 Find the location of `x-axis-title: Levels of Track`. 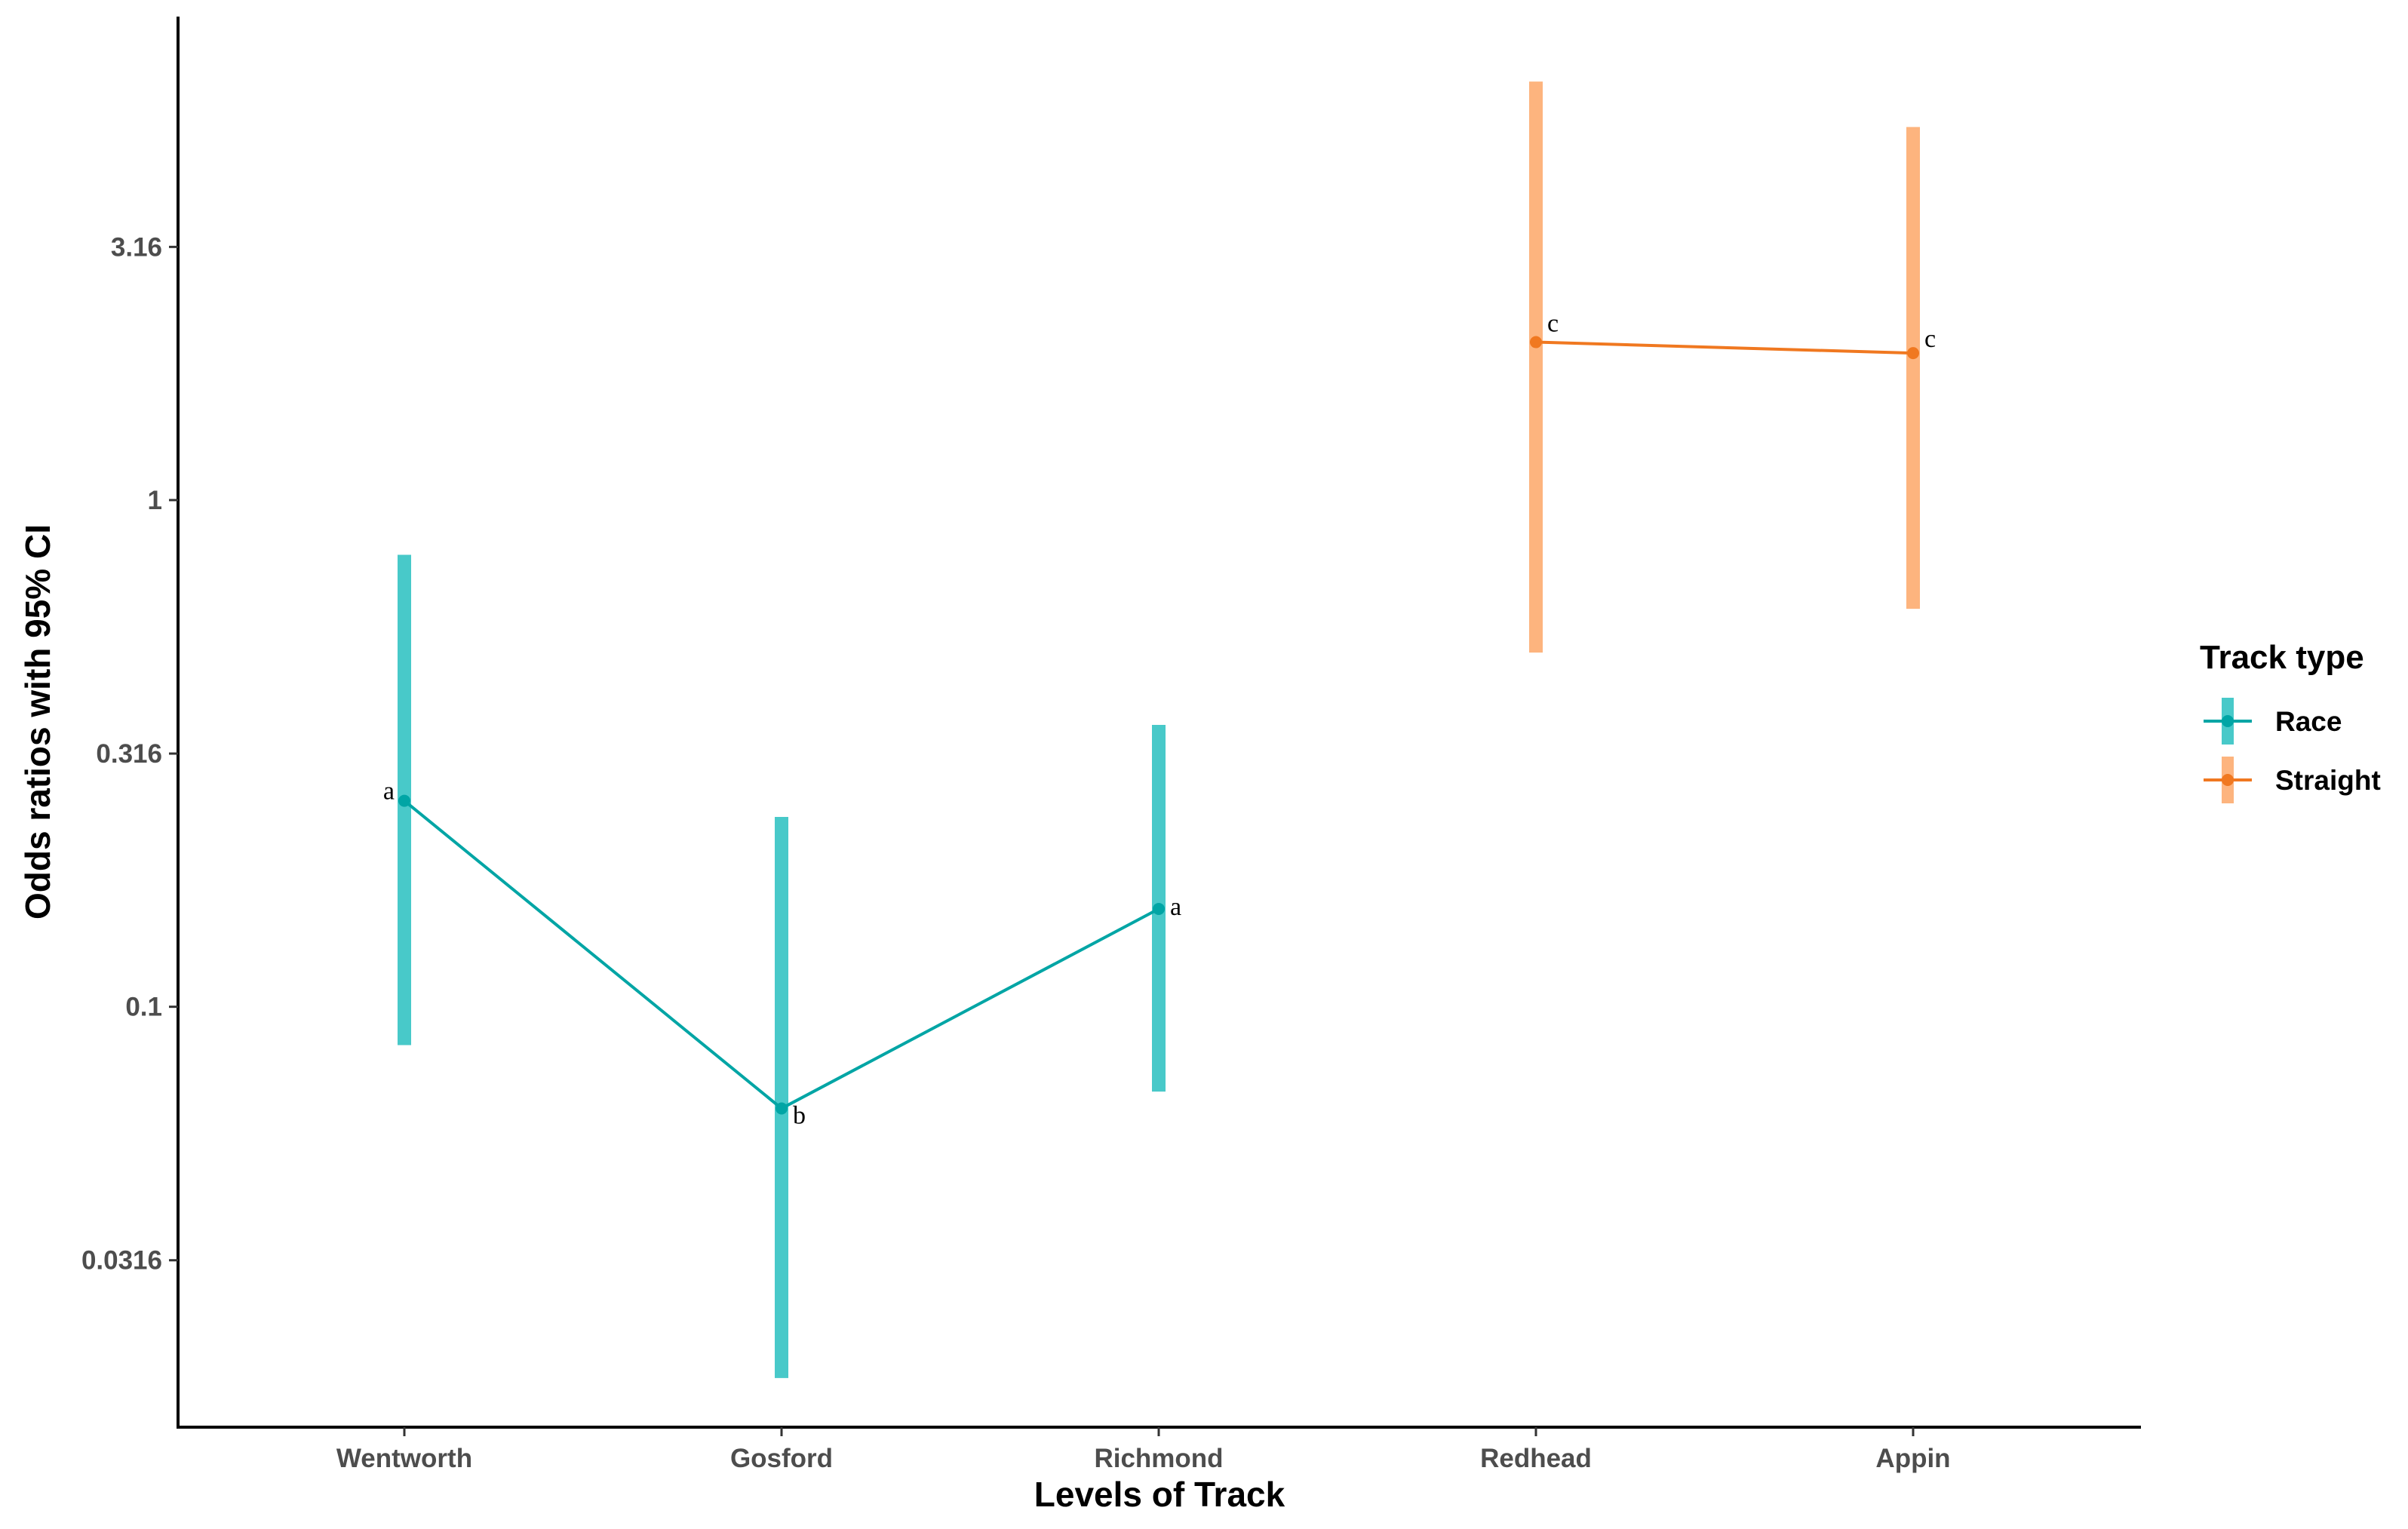

x-axis-title: Levels of Track is located at coordinates (1159, 1494).